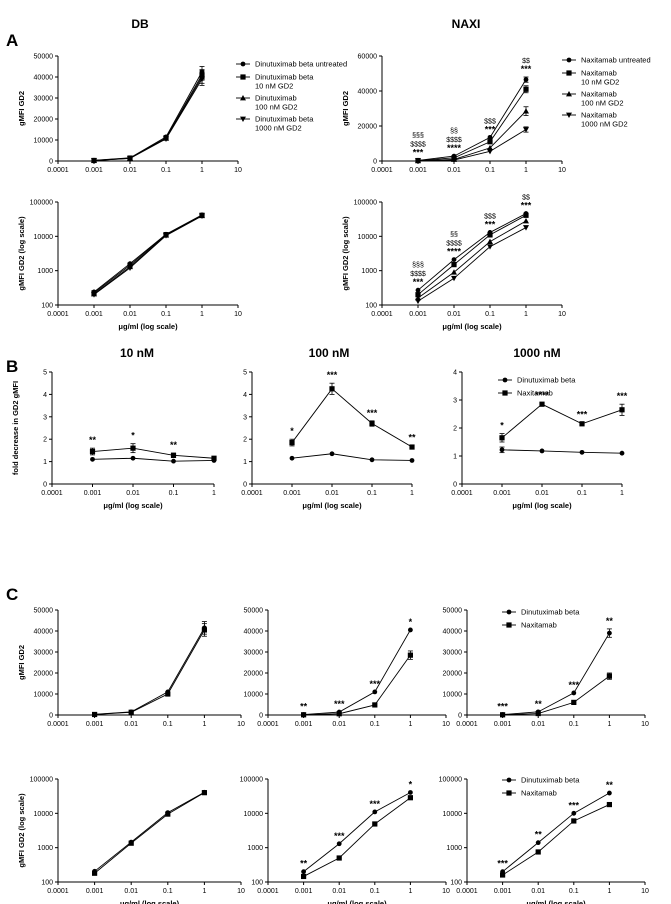  What do you see at coordinates (502, 426) in the screenshot?
I see `significance-label: *` at bounding box center [502, 426].